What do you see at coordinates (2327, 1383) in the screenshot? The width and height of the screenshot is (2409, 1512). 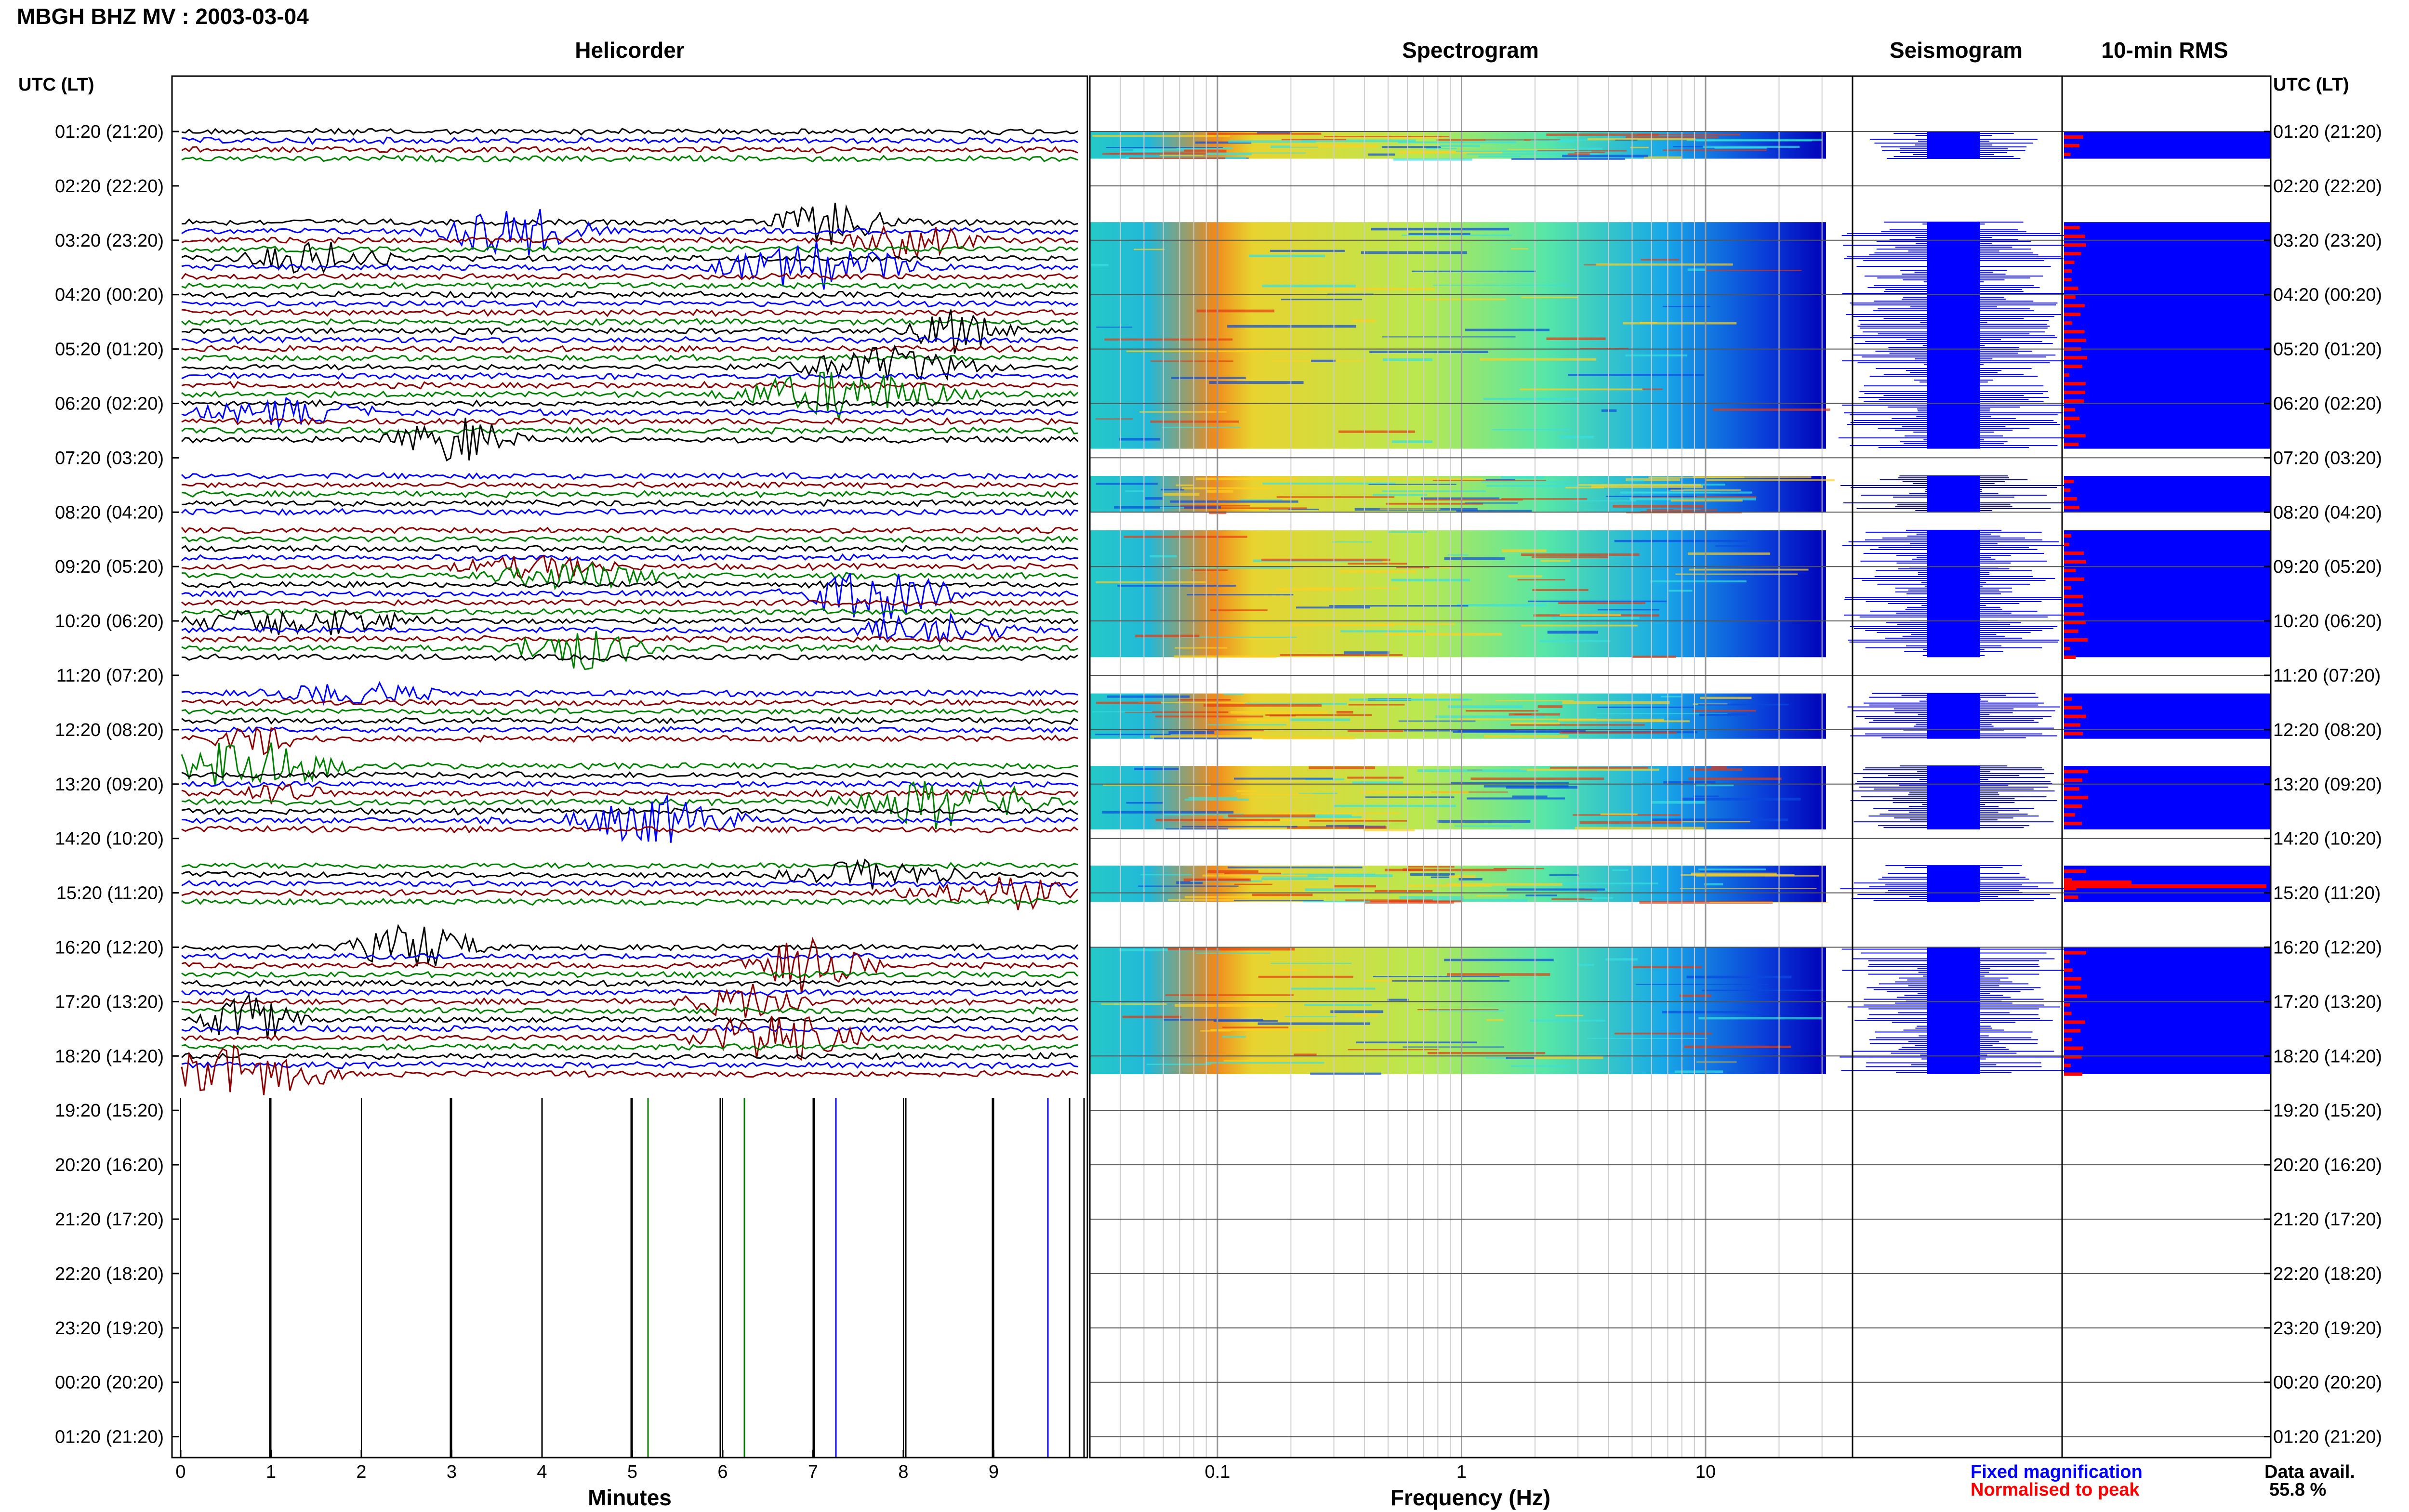 I see `time-label-right: 00:20 (20:20)` at bounding box center [2327, 1383].